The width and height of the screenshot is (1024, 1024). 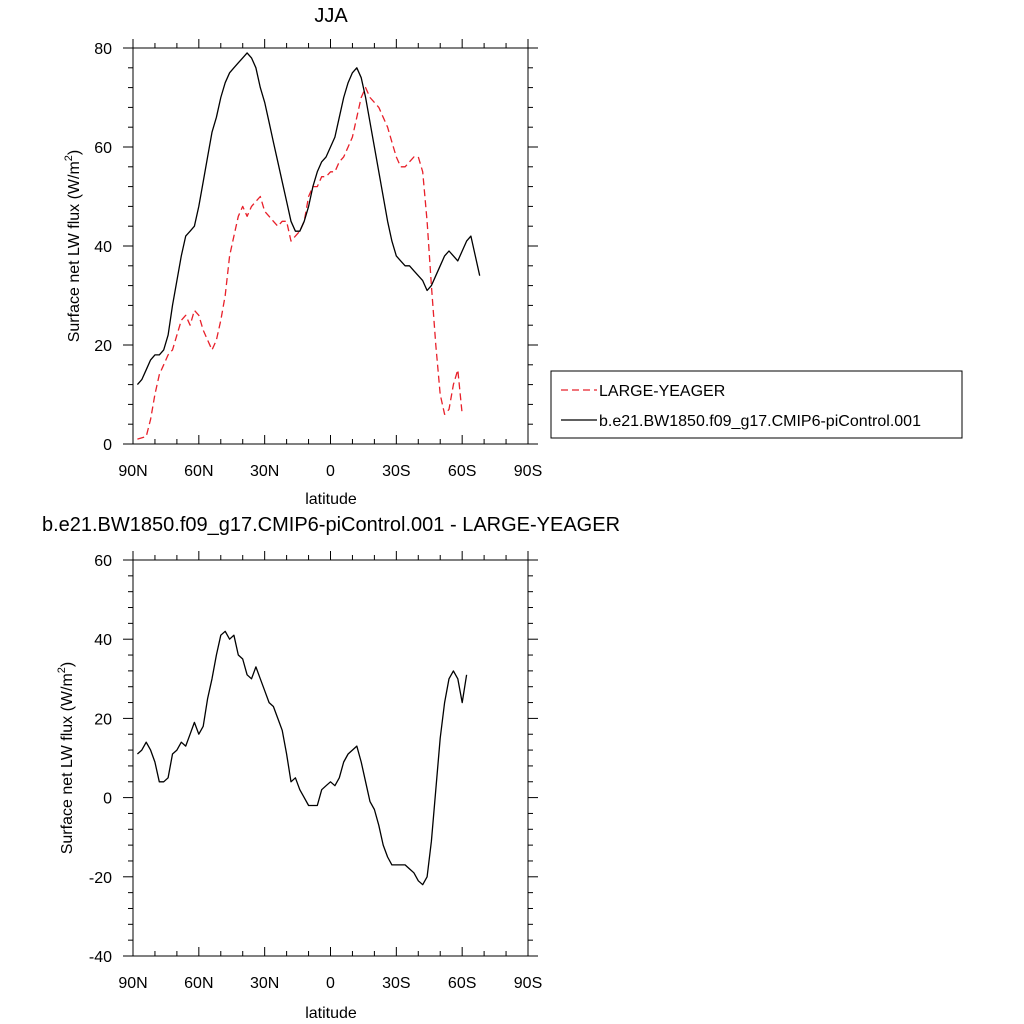 What do you see at coordinates (67, 664) in the screenshot?
I see `bottom-y-axis-label-end: )` at bounding box center [67, 664].